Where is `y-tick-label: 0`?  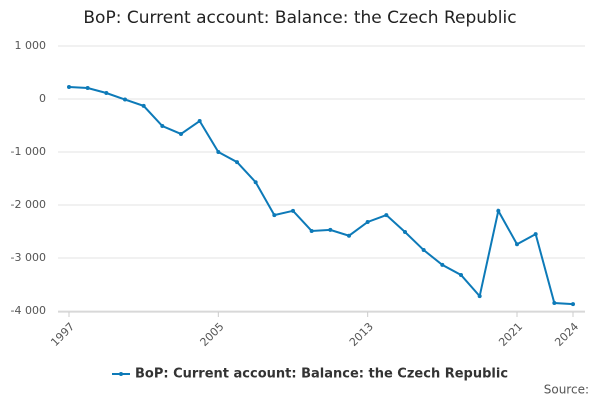 y-tick-label: 0 is located at coordinates (42, 98).